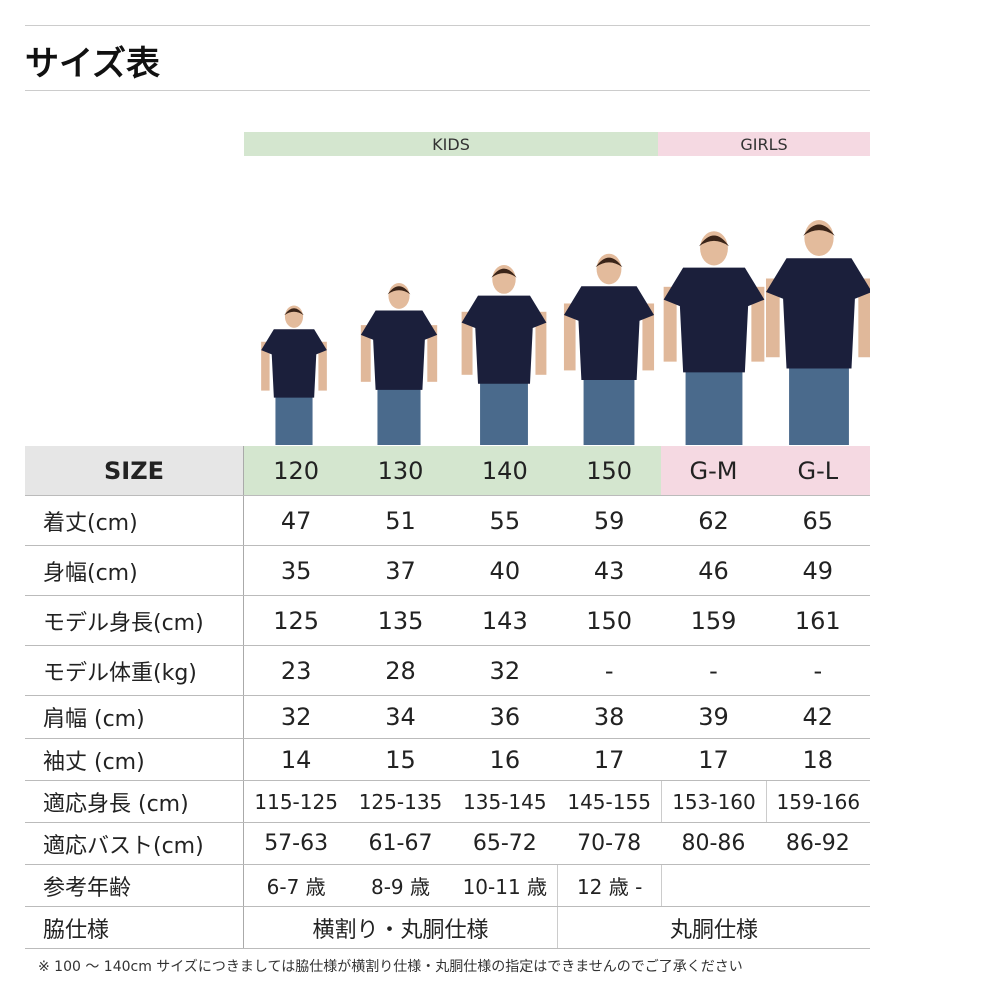 Image resolution: width=1000 pixels, height=1000 pixels. Describe the element at coordinates (504, 843) in the screenshot. I see `cell: 65-72` at that location.